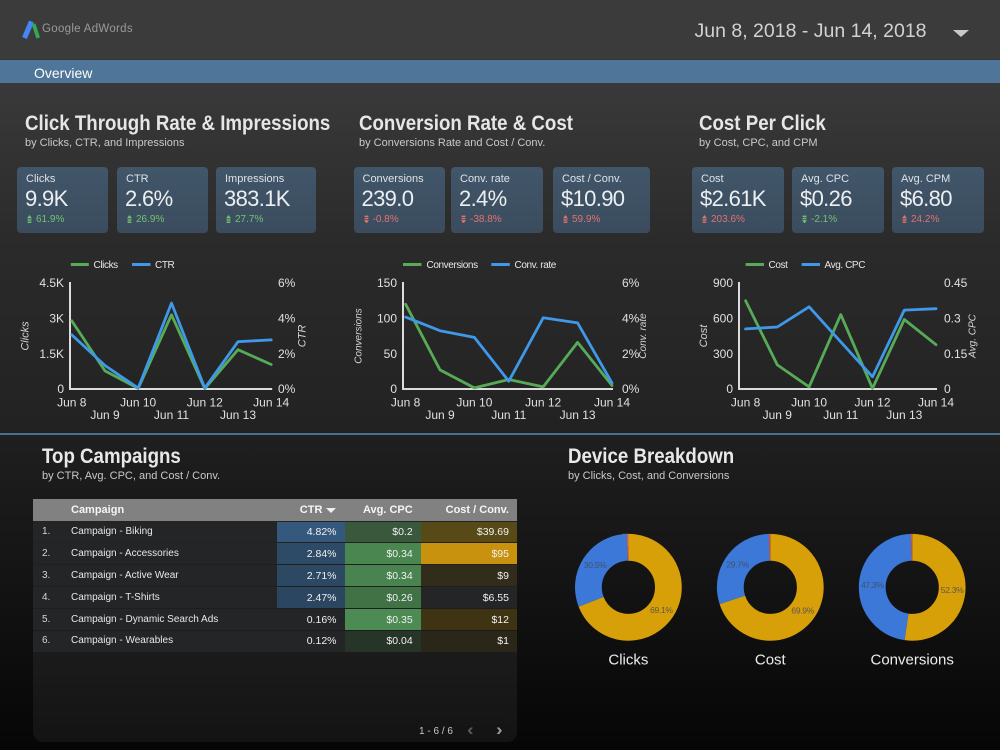 The width and height of the screenshot is (1000, 750). Describe the element at coordinates (56, 319) in the screenshot. I see `svg-text: 3K` at that location.